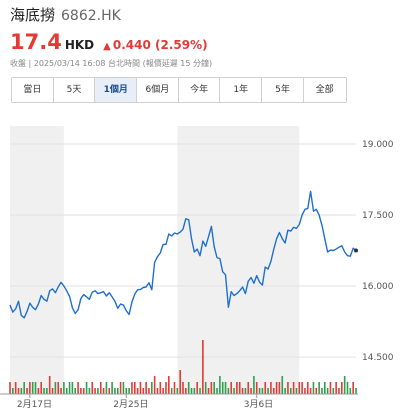 This screenshot has height=417, width=409. I want to click on price-change-value: 0.440 (2.59%), so click(160, 45).